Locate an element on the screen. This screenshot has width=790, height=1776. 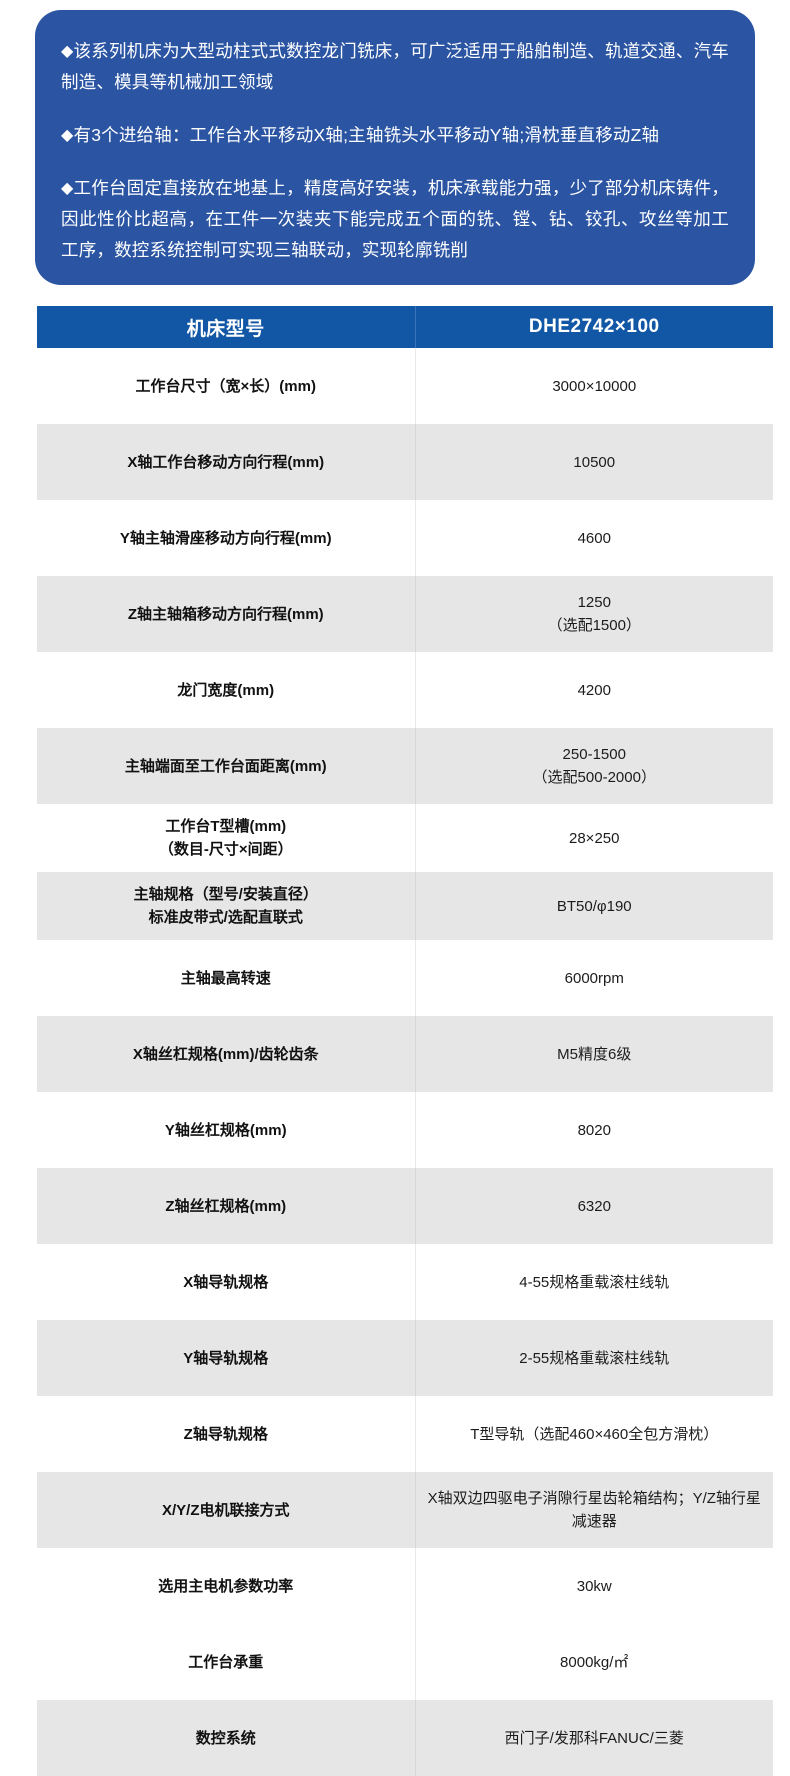
row-value: 8020 is located at coordinates (594, 1130).